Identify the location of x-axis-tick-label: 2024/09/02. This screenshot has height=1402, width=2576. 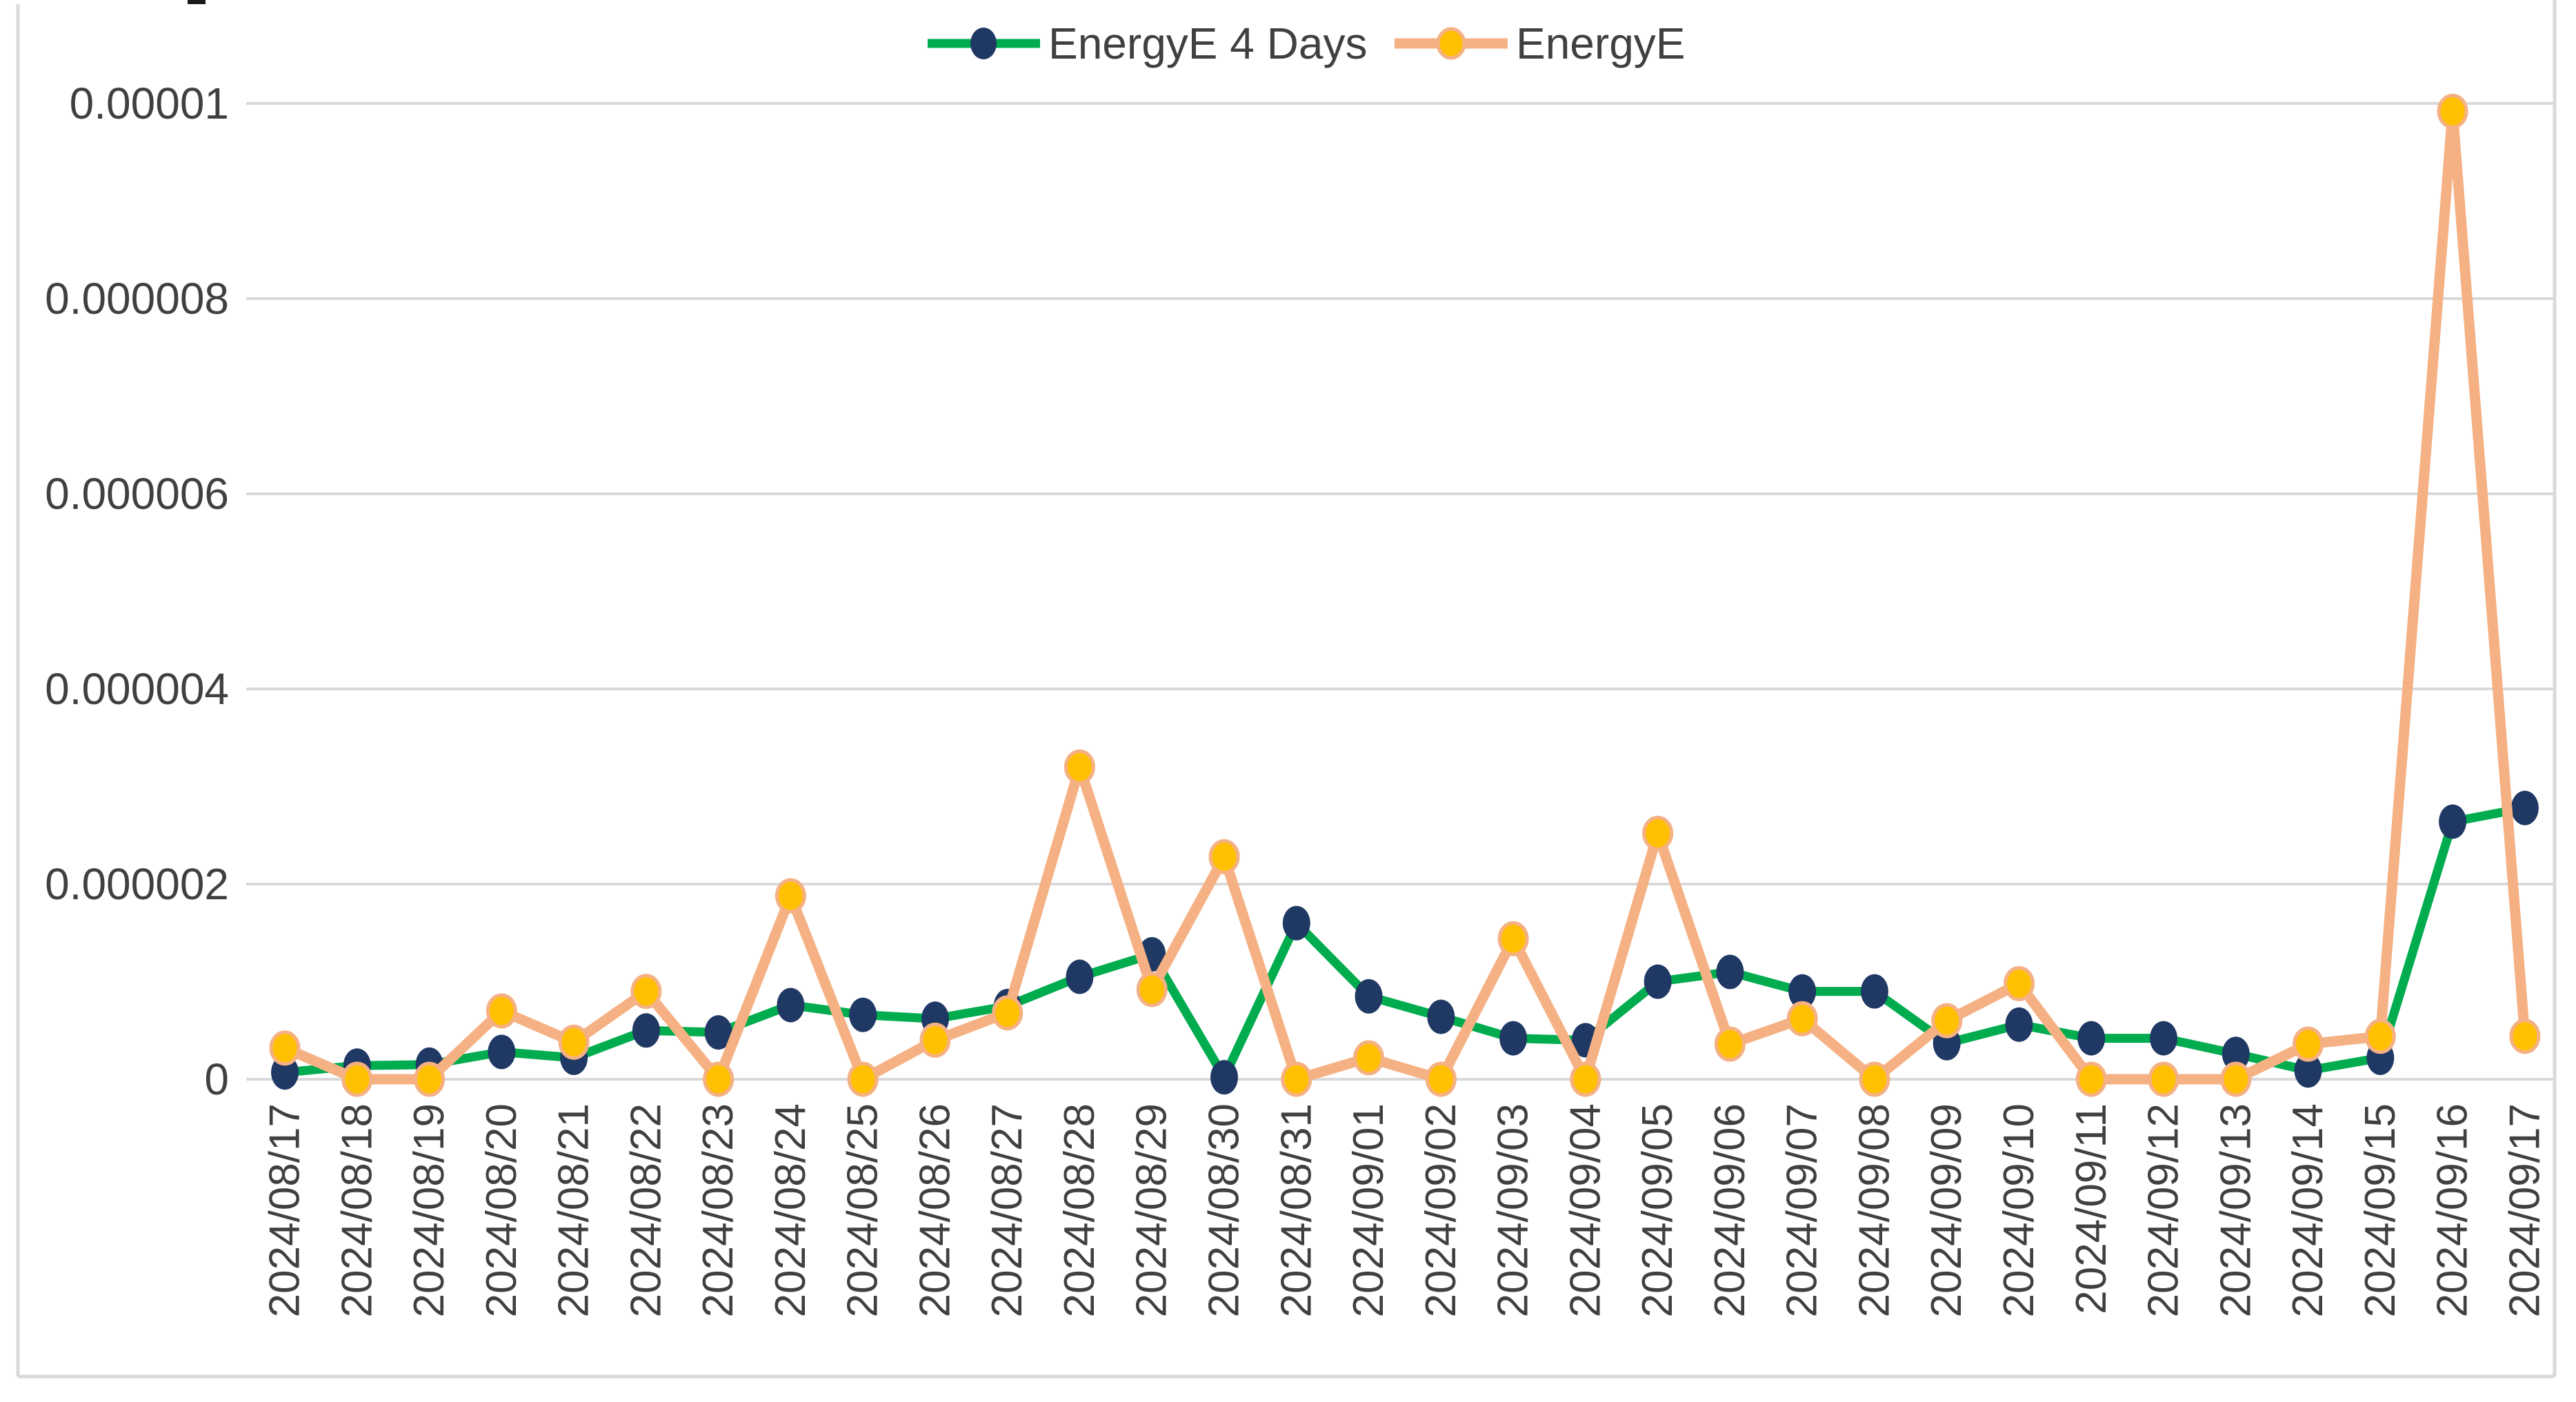
(1441, 1210).